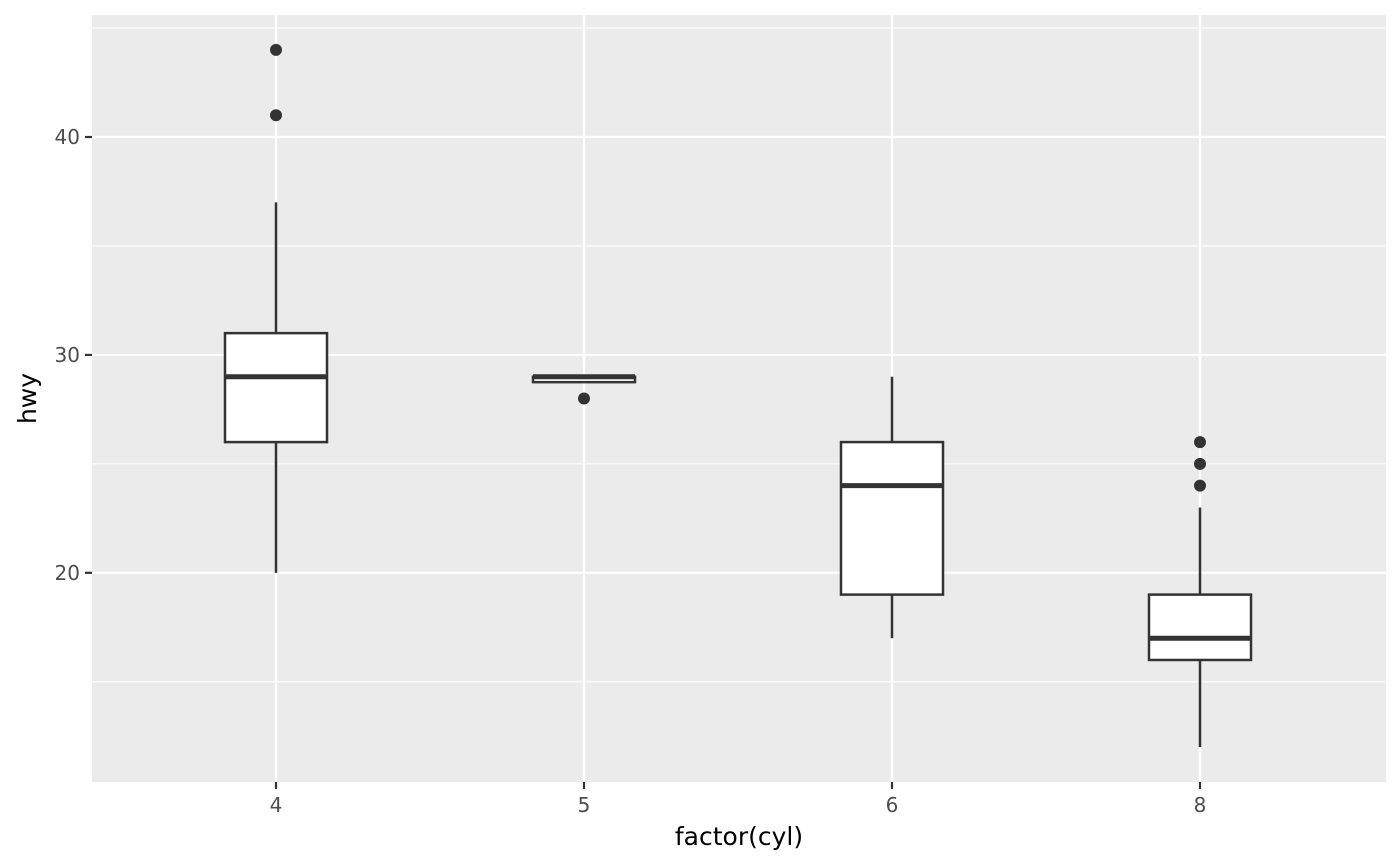 This screenshot has width=1400, height=866. Describe the element at coordinates (738, 799) in the screenshot. I see `x-axis: 4 5 6 8` at that location.